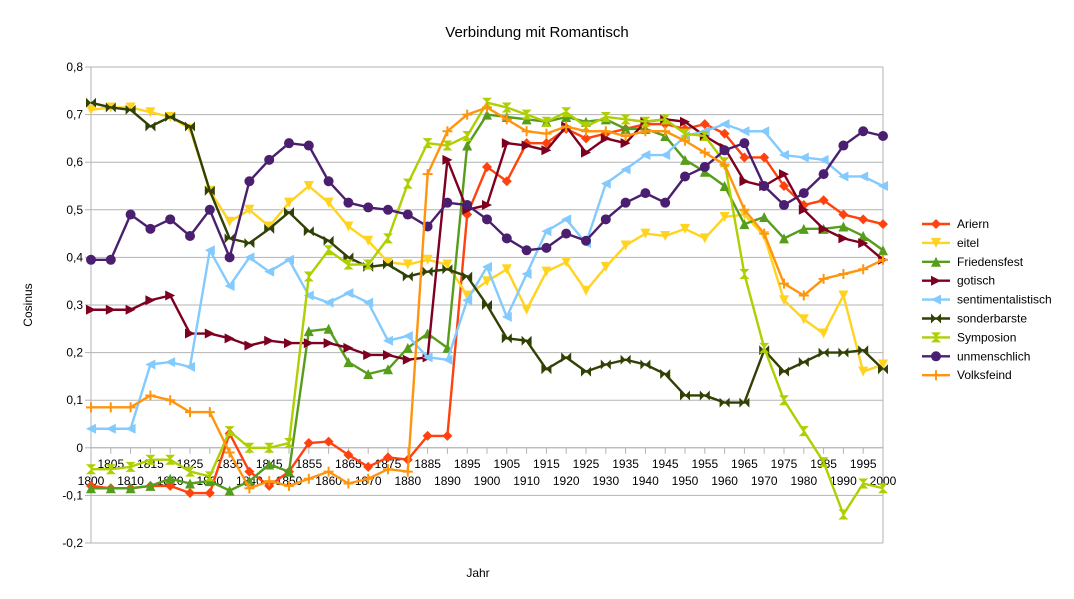 Image resolution: width=1074 pixels, height=599 pixels. What do you see at coordinates (744, 464) in the screenshot?
I see `x-tick-label: 1965` at bounding box center [744, 464].